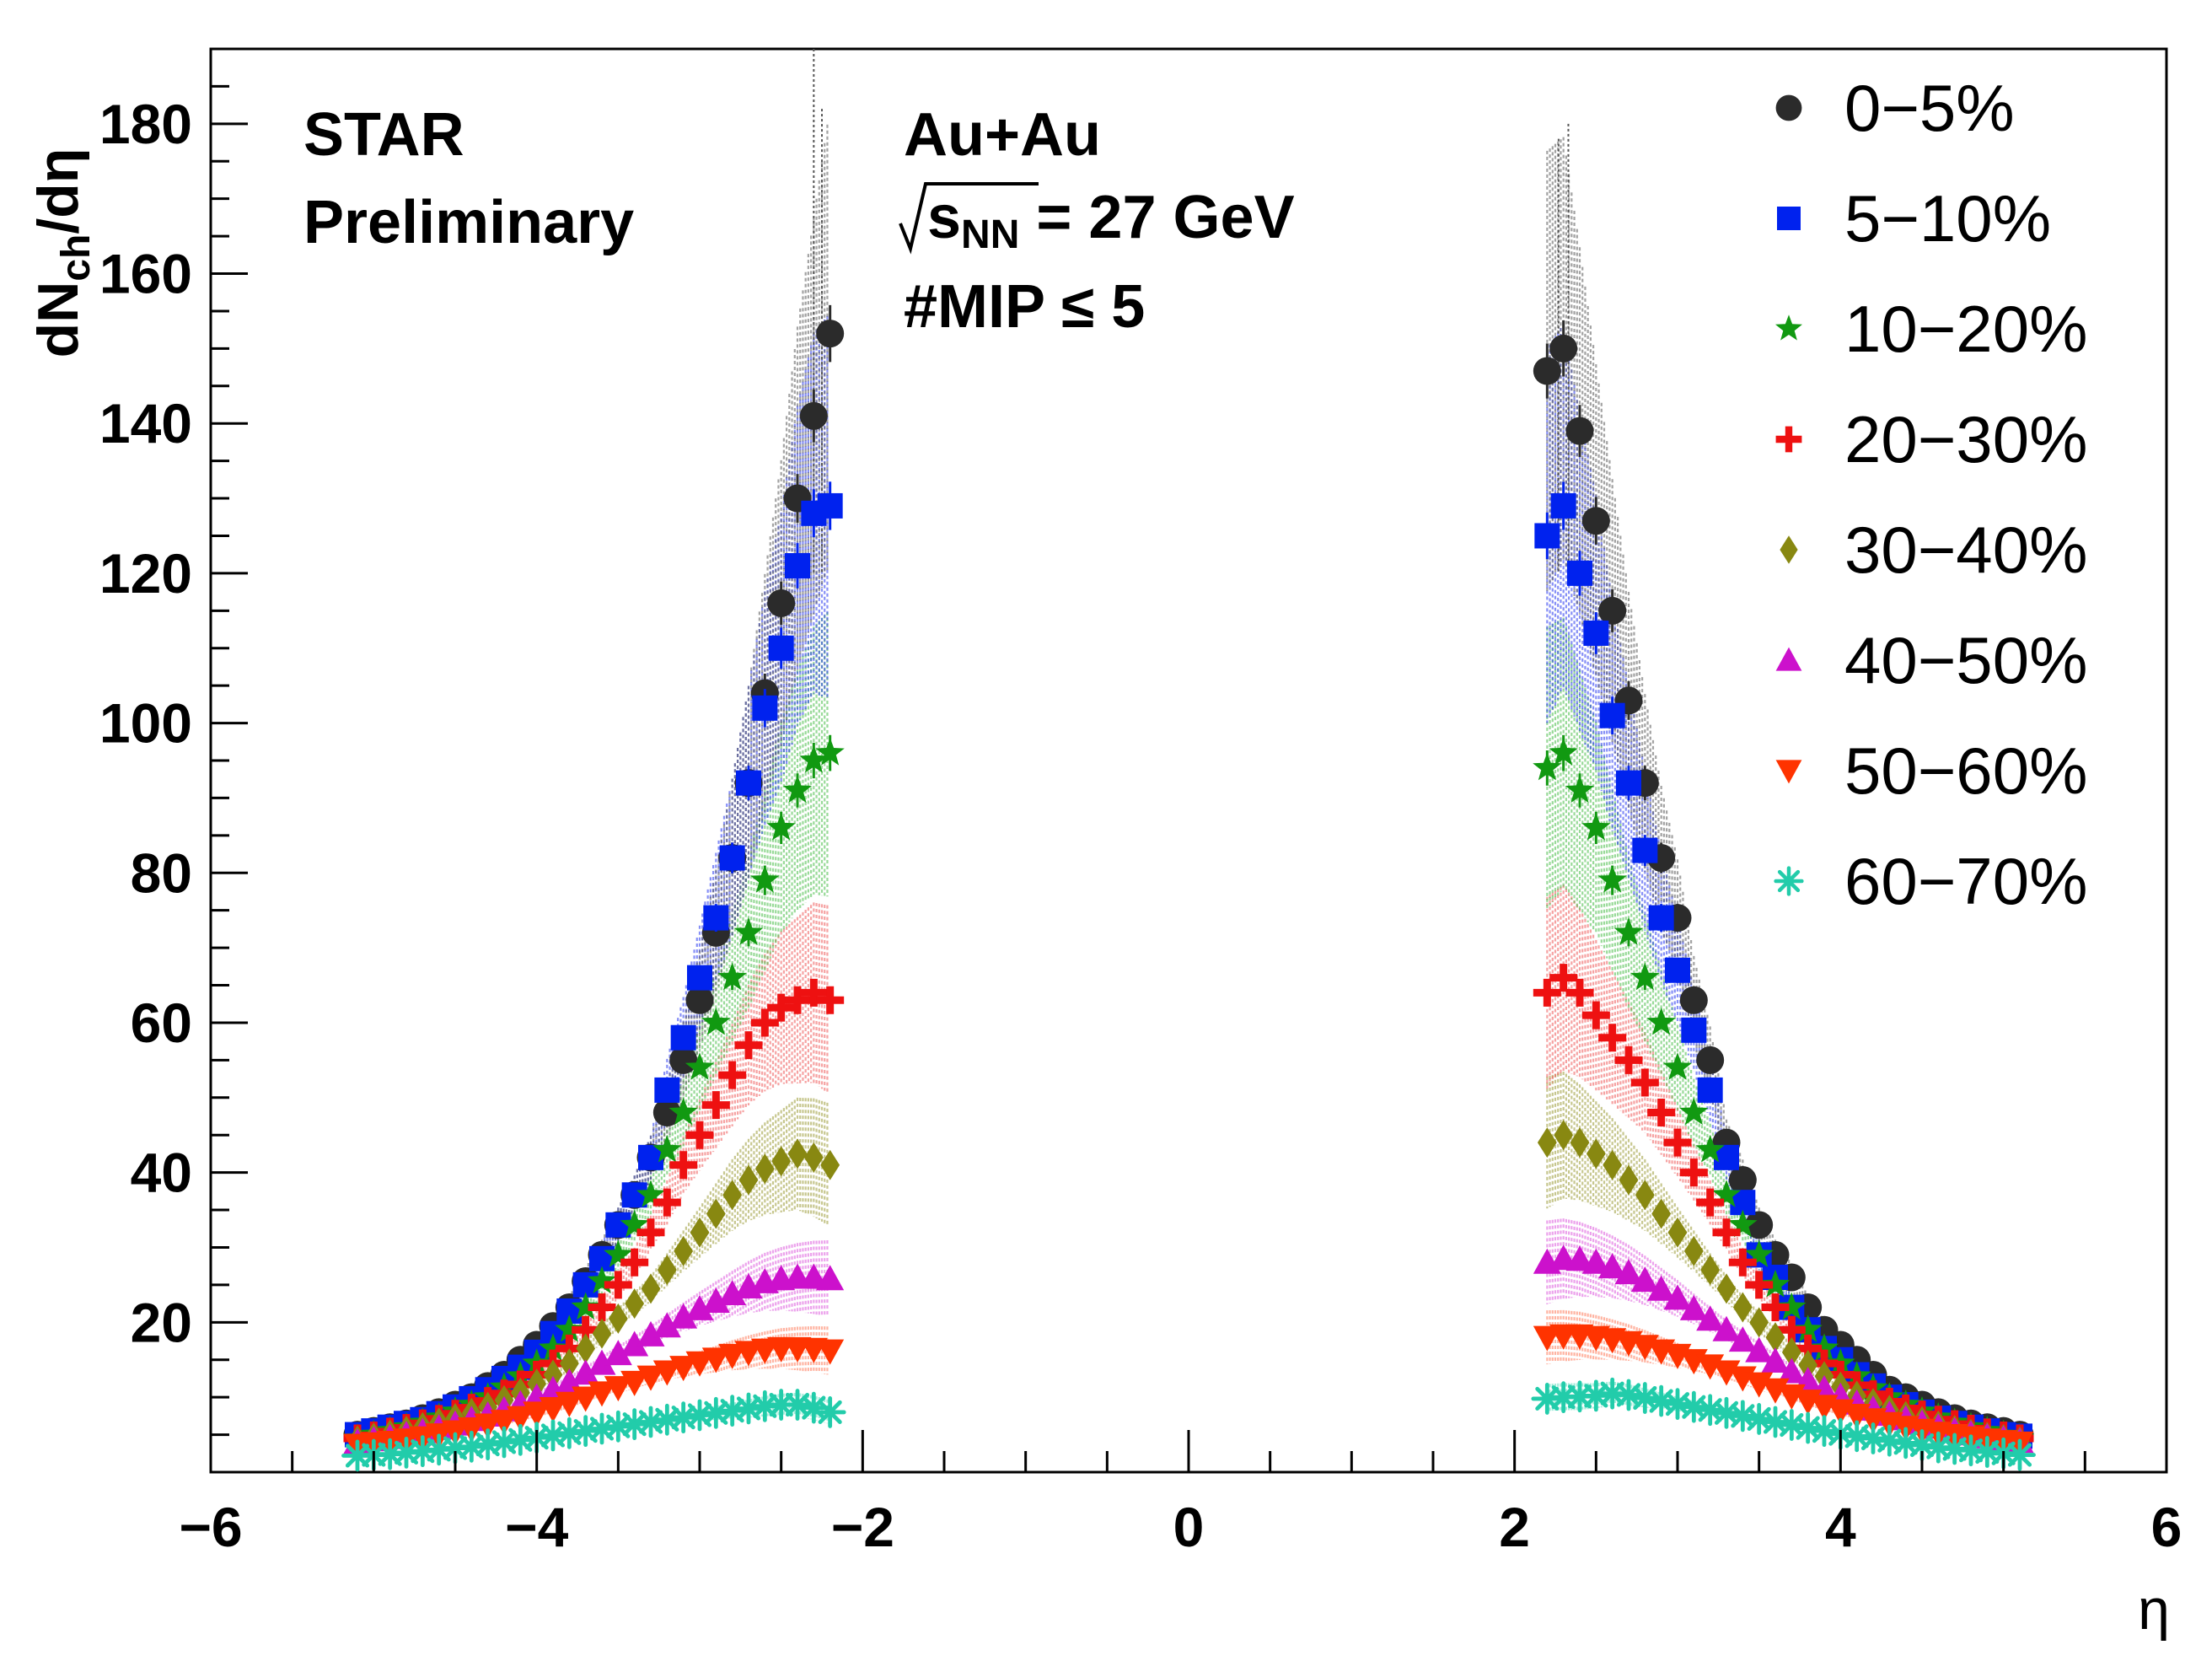 The image size is (2212, 1661). What do you see at coordinates (2154, 1610) in the screenshot?
I see `x-axis-title: η` at bounding box center [2154, 1610].